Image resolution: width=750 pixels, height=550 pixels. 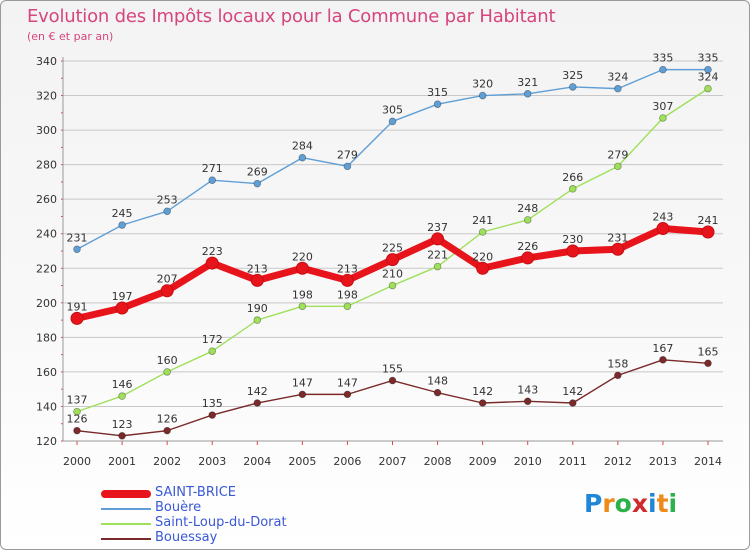 I want to click on data-label: 335, so click(x=662, y=58).